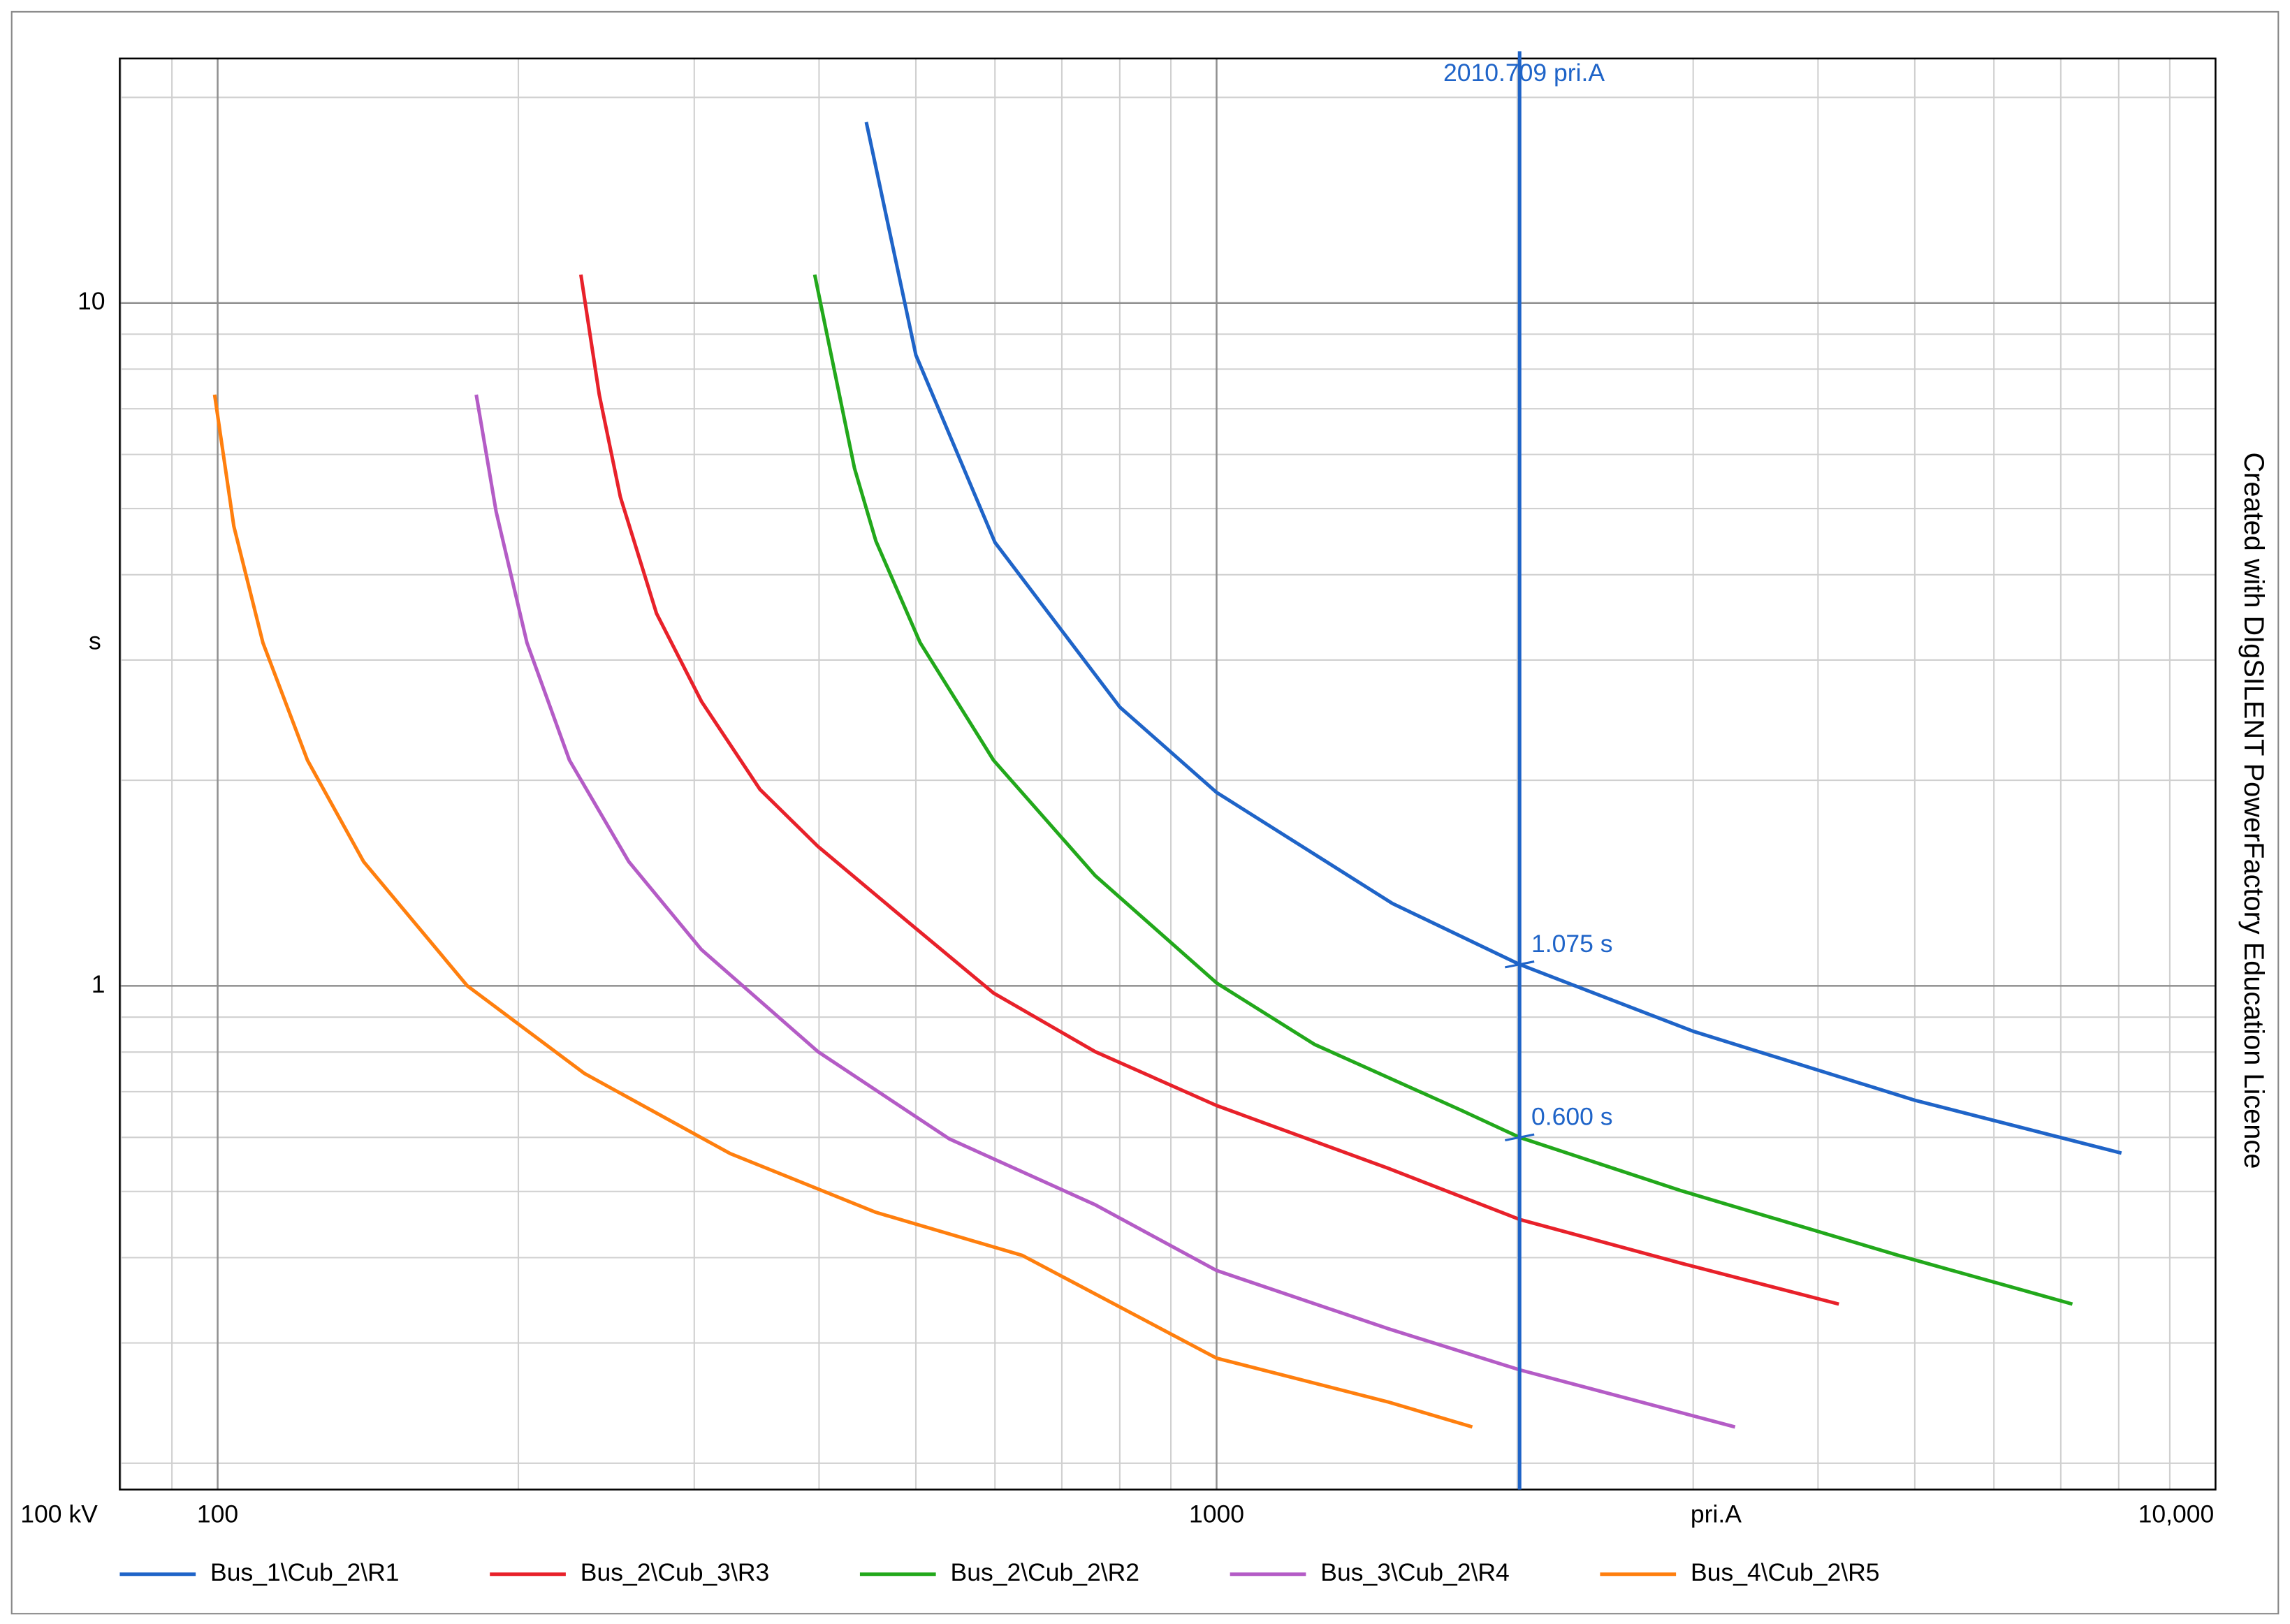  Describe the element at coordinates (91, 301) in the screenshot. I see `y-tick-label: 10` at that location.